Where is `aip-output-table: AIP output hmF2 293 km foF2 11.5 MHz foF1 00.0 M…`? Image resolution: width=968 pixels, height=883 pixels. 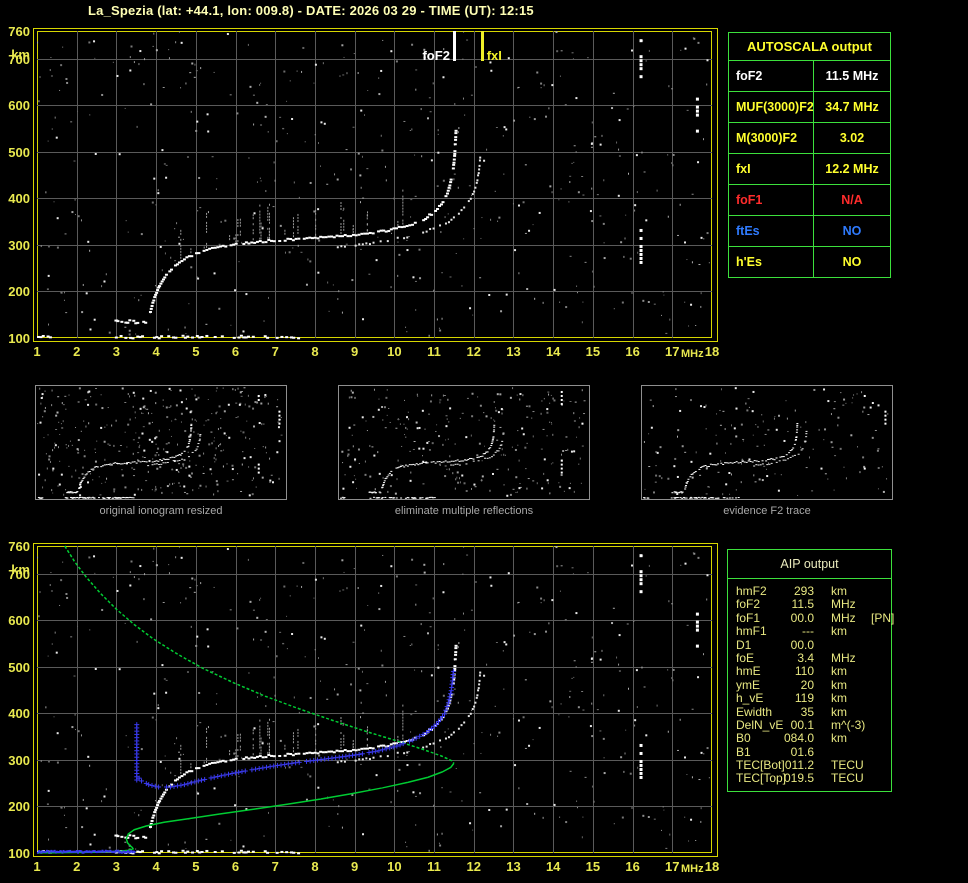 aip-output-table: AIP output hmF2 293 km foF2 11.5 MHz foF1 00.0 M… is located at coordinates (811, 670).